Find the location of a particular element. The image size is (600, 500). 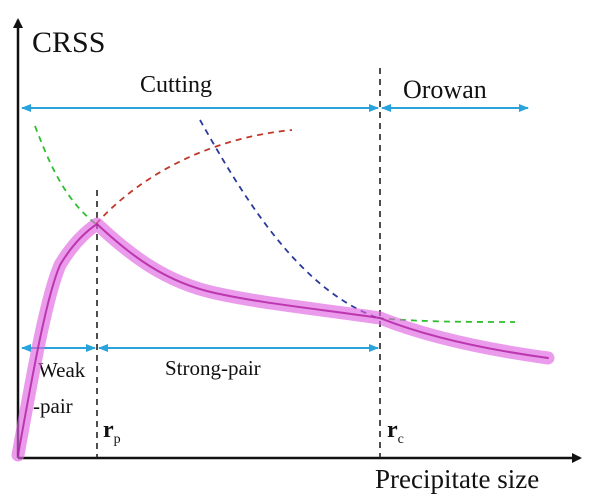

weak-pair-label-line1: Weak is located at coordinates (62, 370).